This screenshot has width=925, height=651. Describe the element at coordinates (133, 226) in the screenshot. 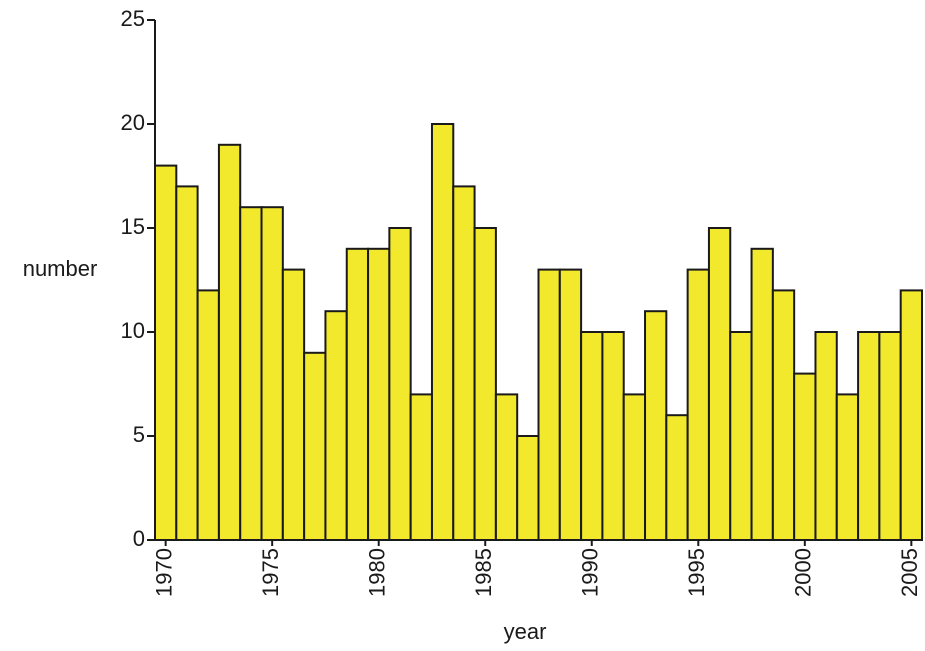

I see `y-tick-label: 15` at that location.